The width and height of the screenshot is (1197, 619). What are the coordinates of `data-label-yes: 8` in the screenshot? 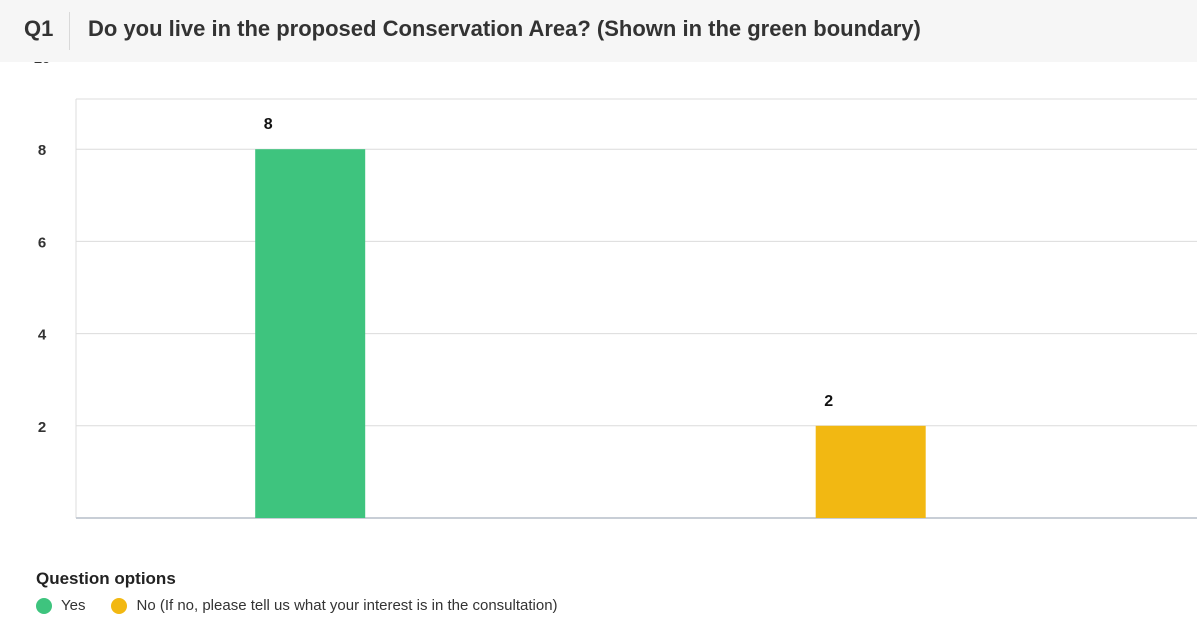 It's located at (268, 124).